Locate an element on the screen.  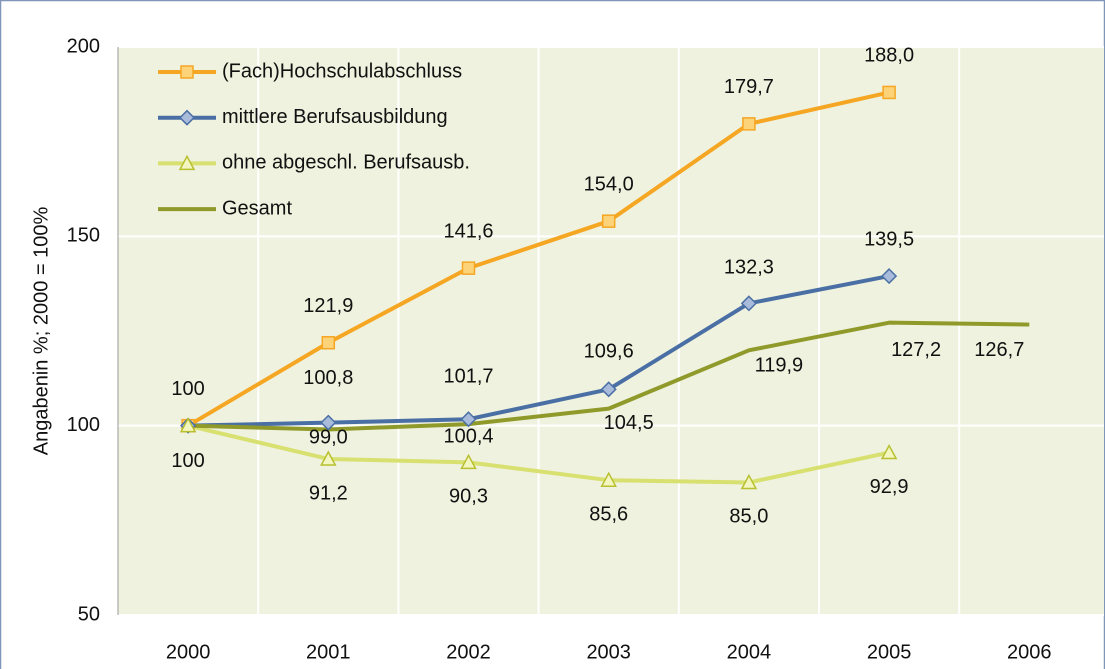
y-tick-label: 200 is located at coordinates (83, 46).